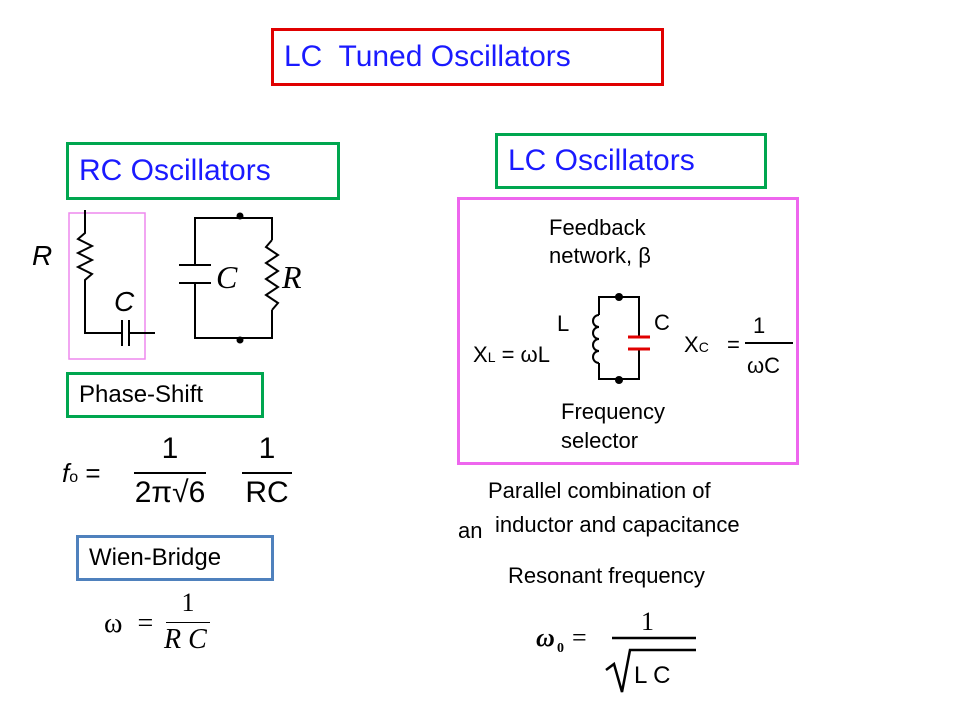 The image size is (960, 720). Describe the element at coordinates (98, 272) in the screenshot. I see `resistor-wire` at that location.